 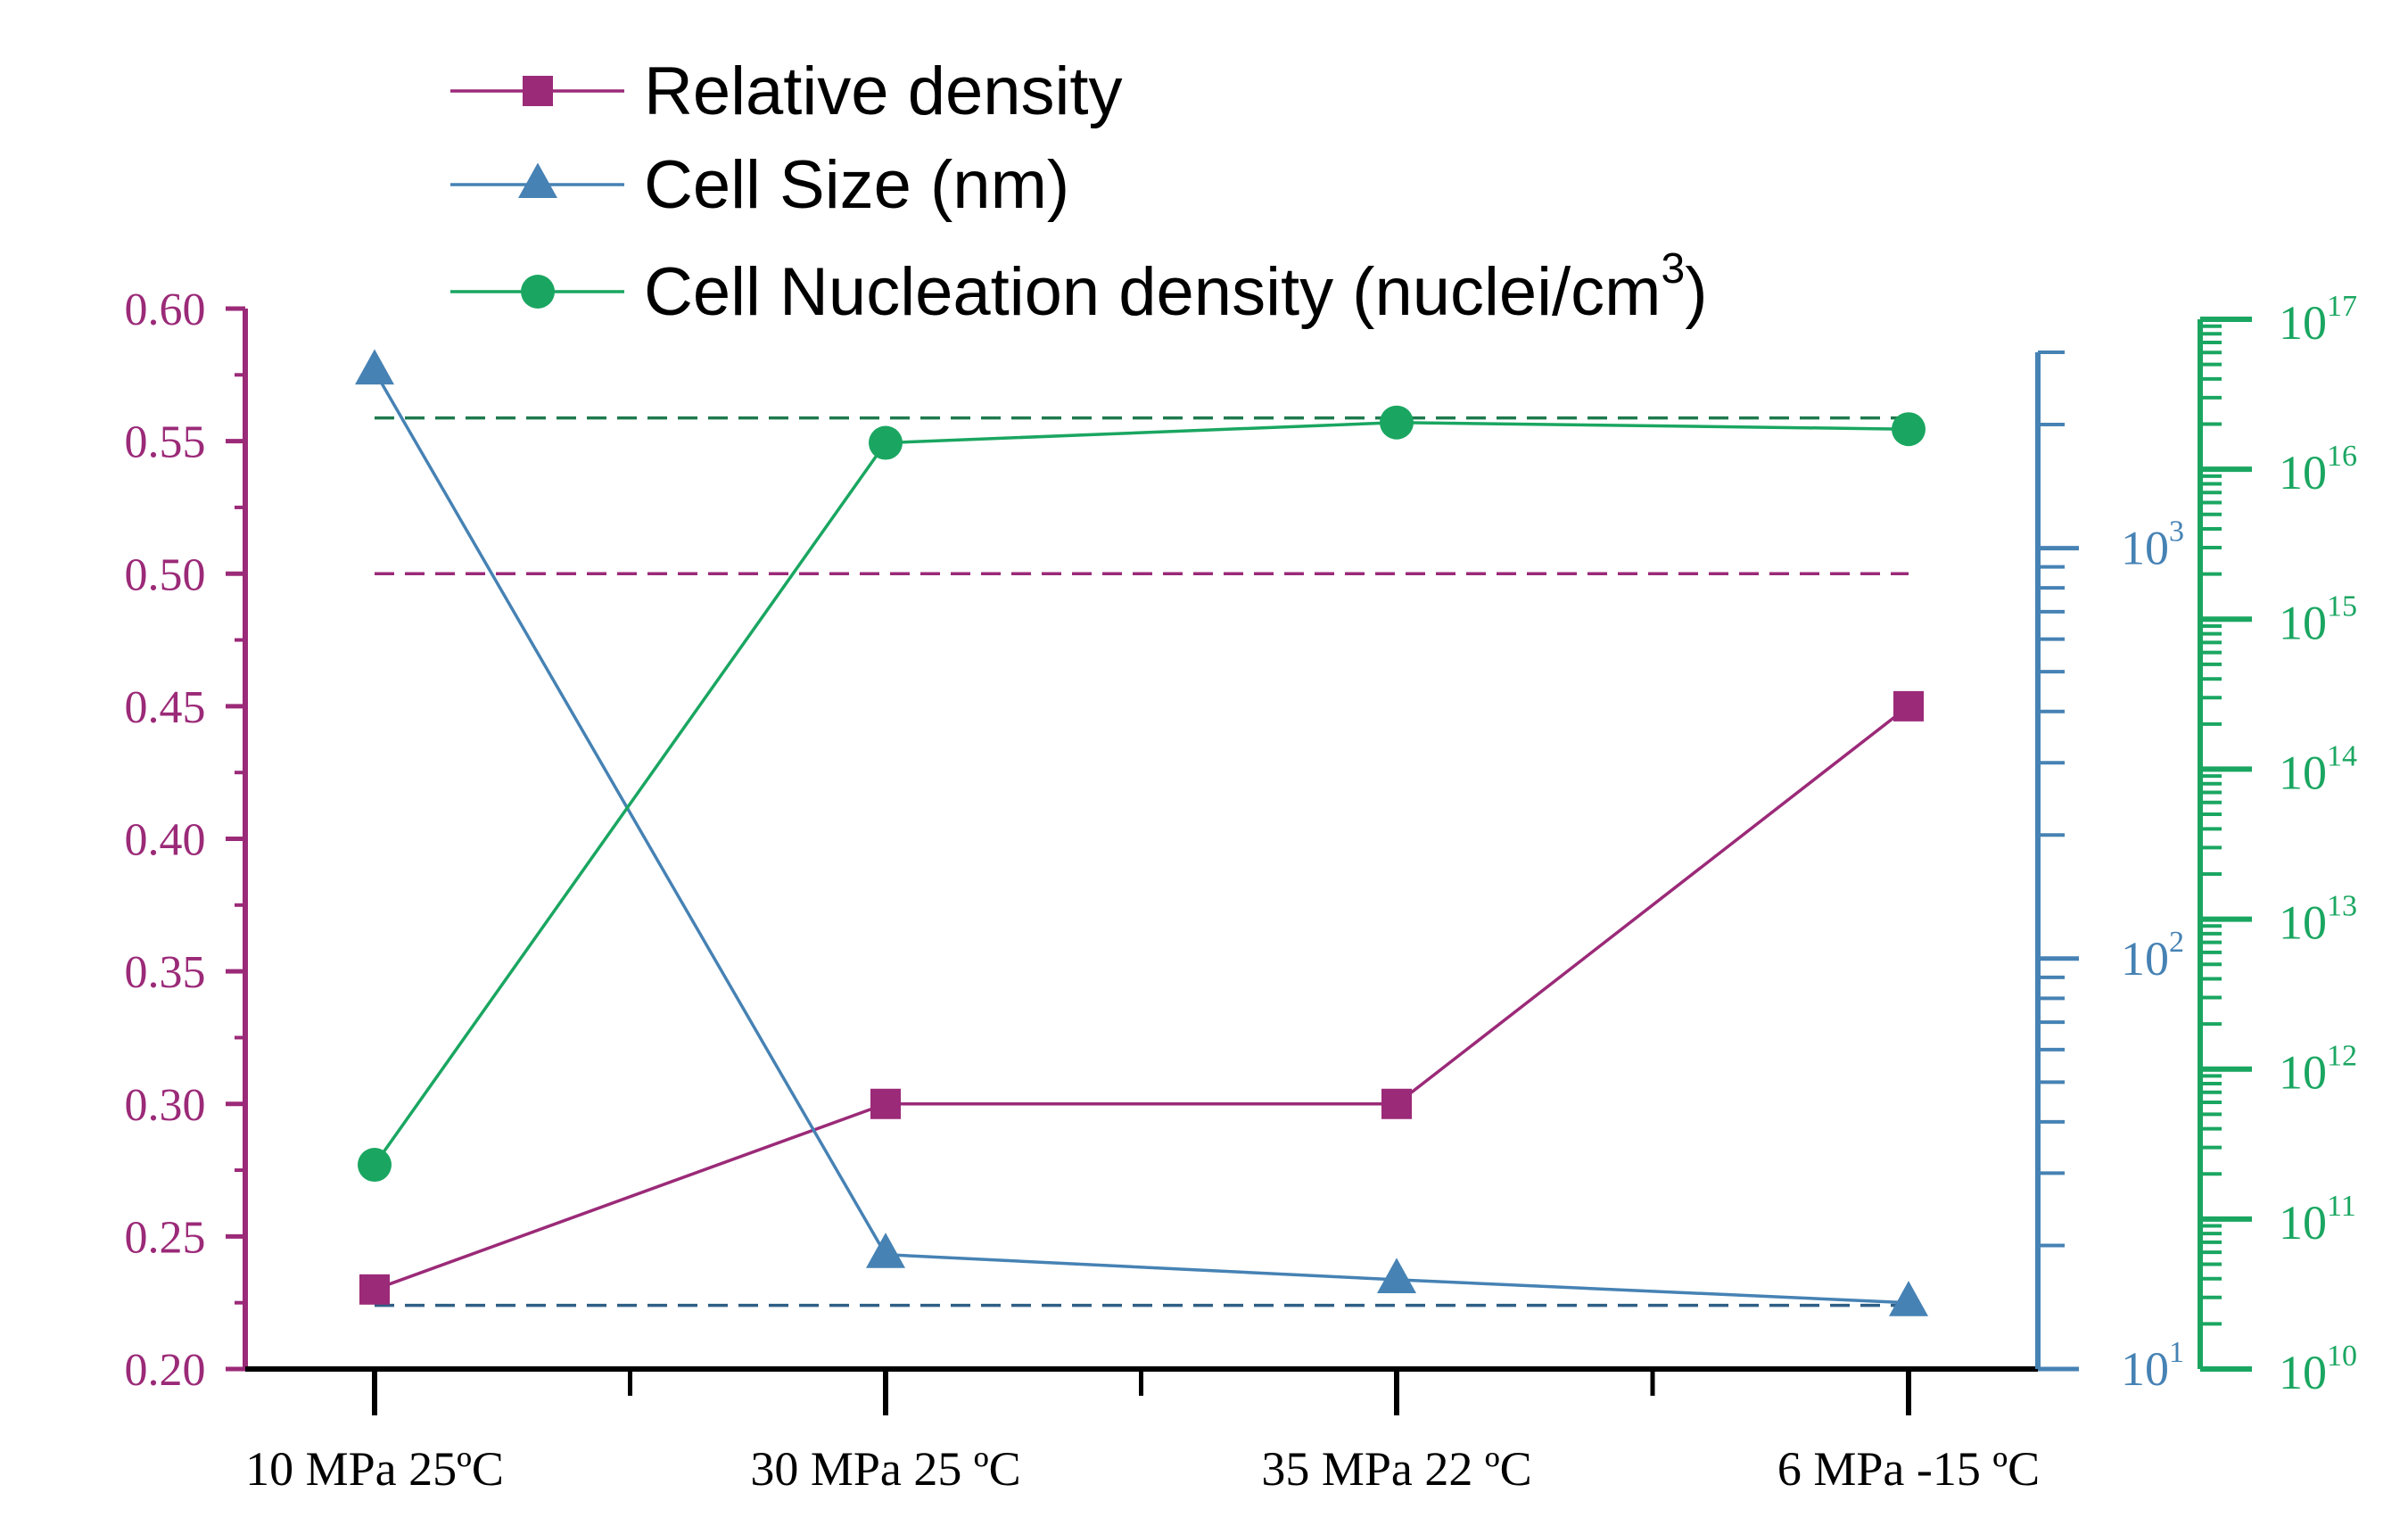 I want to click on blue-tick-label: 10², so click(x=2152, y=956).